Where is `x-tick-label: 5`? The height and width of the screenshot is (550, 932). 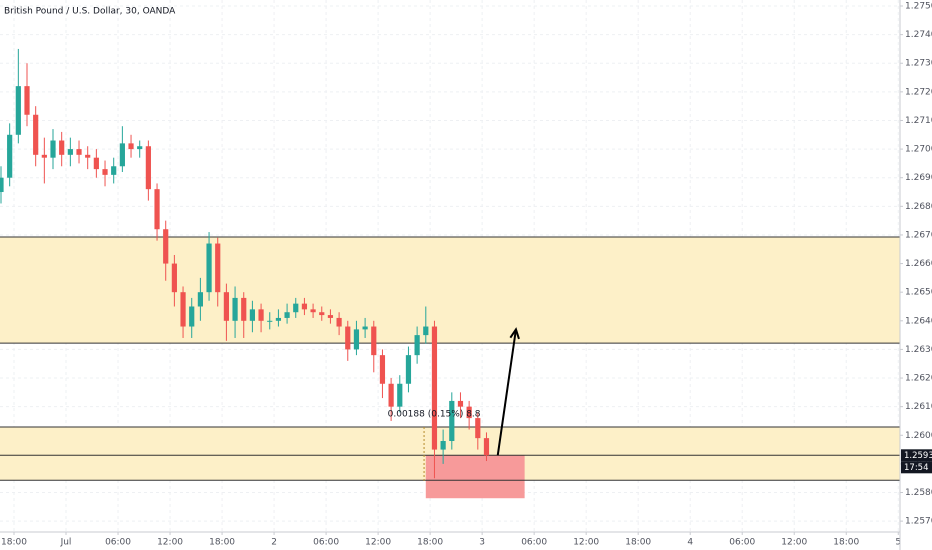 x-tick-label: 5 is located at coordinates (898, 543).